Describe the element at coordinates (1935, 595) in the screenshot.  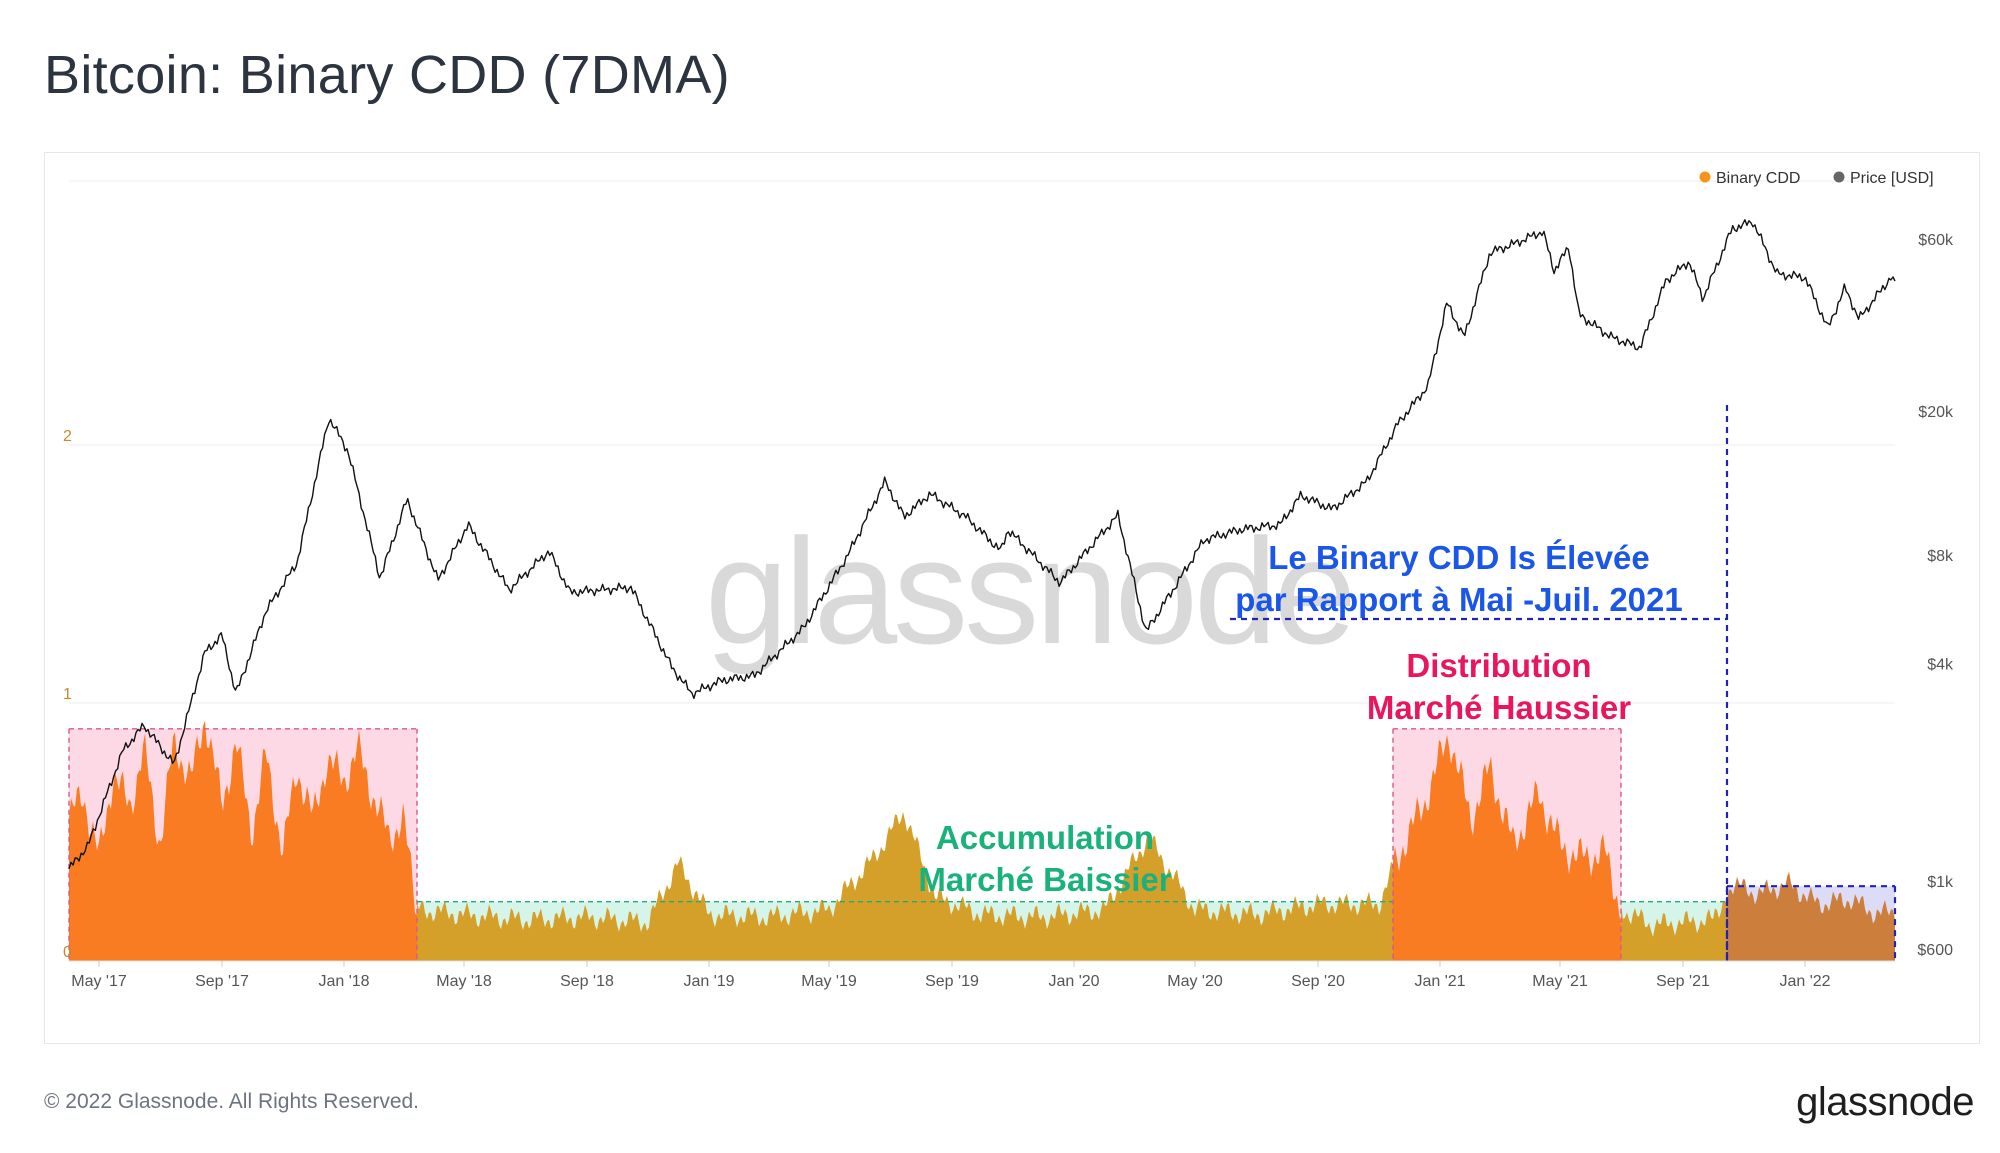
I see `right-y-axis: $600 $1k $4k $8k $20k $60k` at that location.